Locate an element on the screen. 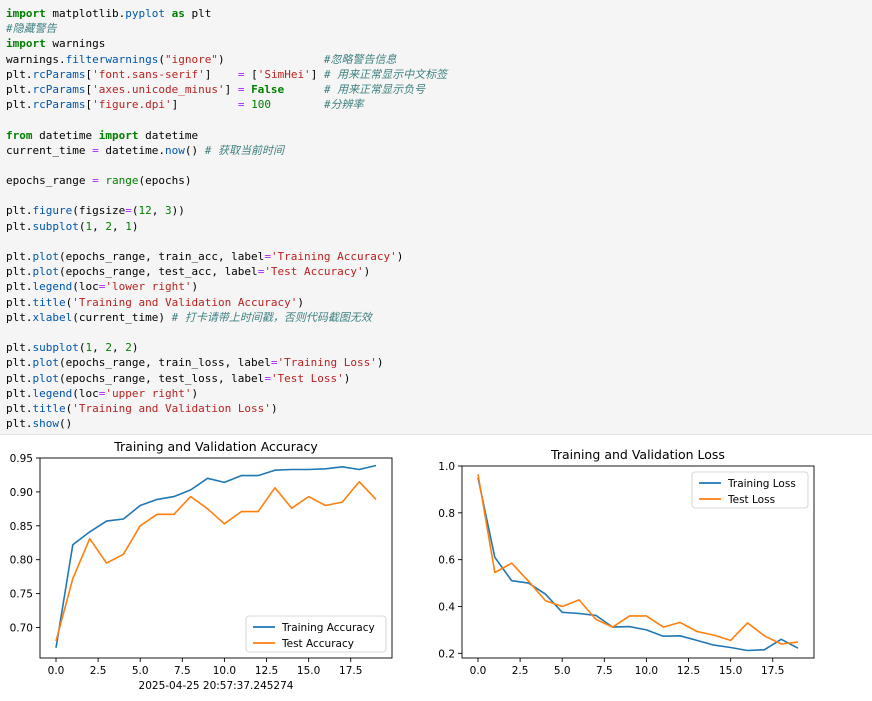 This screenshot has height=701, width=872. series-line-test-loss is located at coordinates (638, 559).